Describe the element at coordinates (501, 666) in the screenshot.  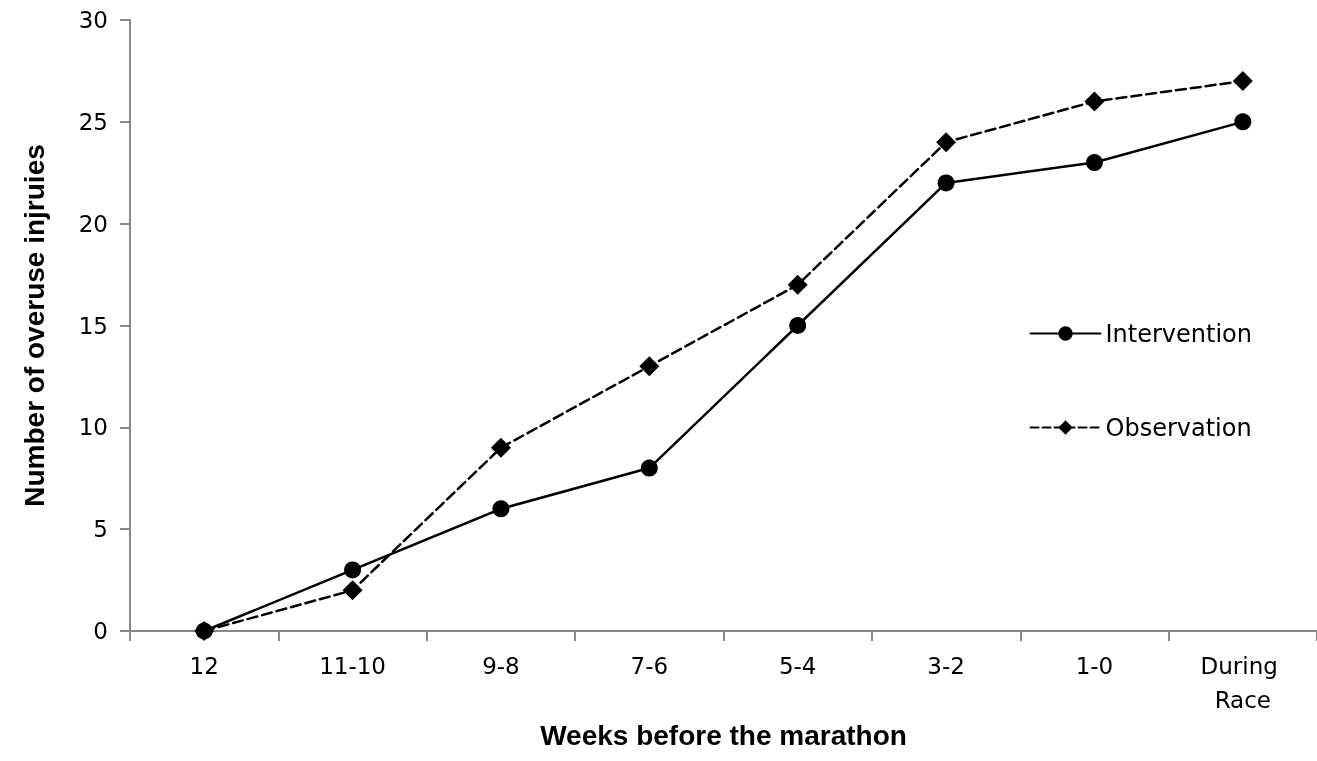
I see `x-tick-label: 9-8` at that location.